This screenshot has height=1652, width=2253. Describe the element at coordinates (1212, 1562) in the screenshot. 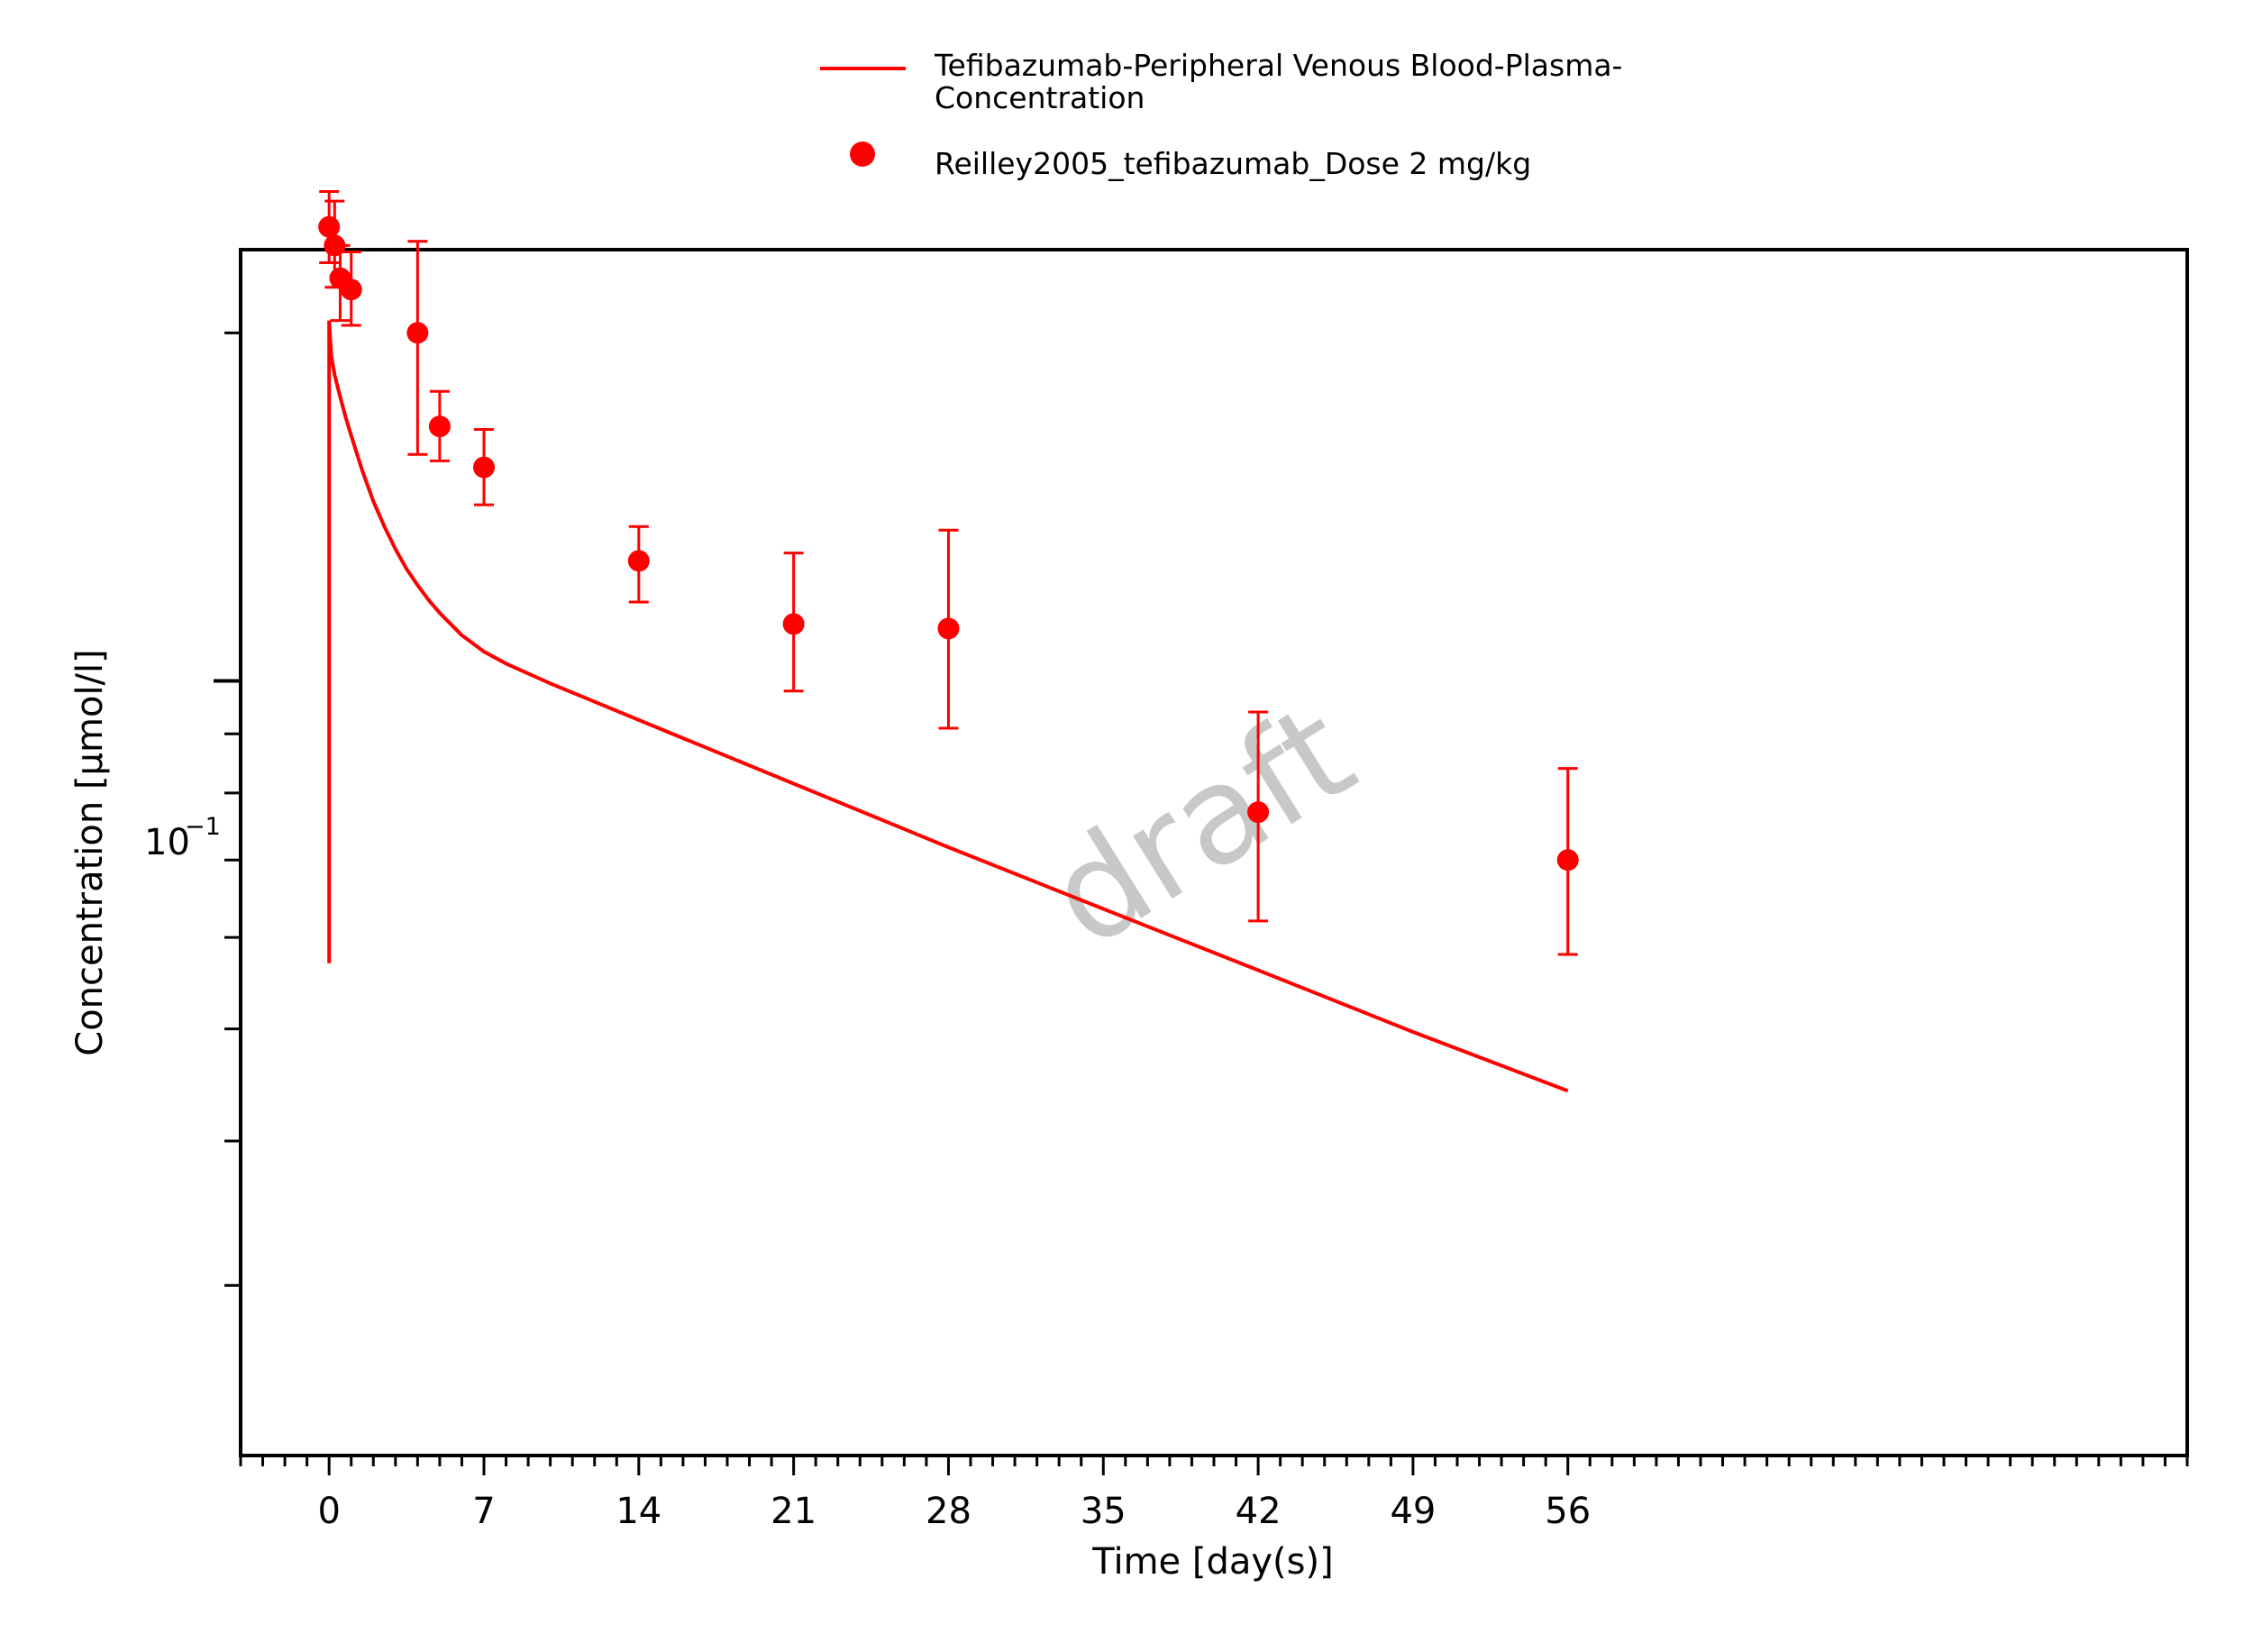

I see `x-axis-label: Time [day(s)]` at that location.